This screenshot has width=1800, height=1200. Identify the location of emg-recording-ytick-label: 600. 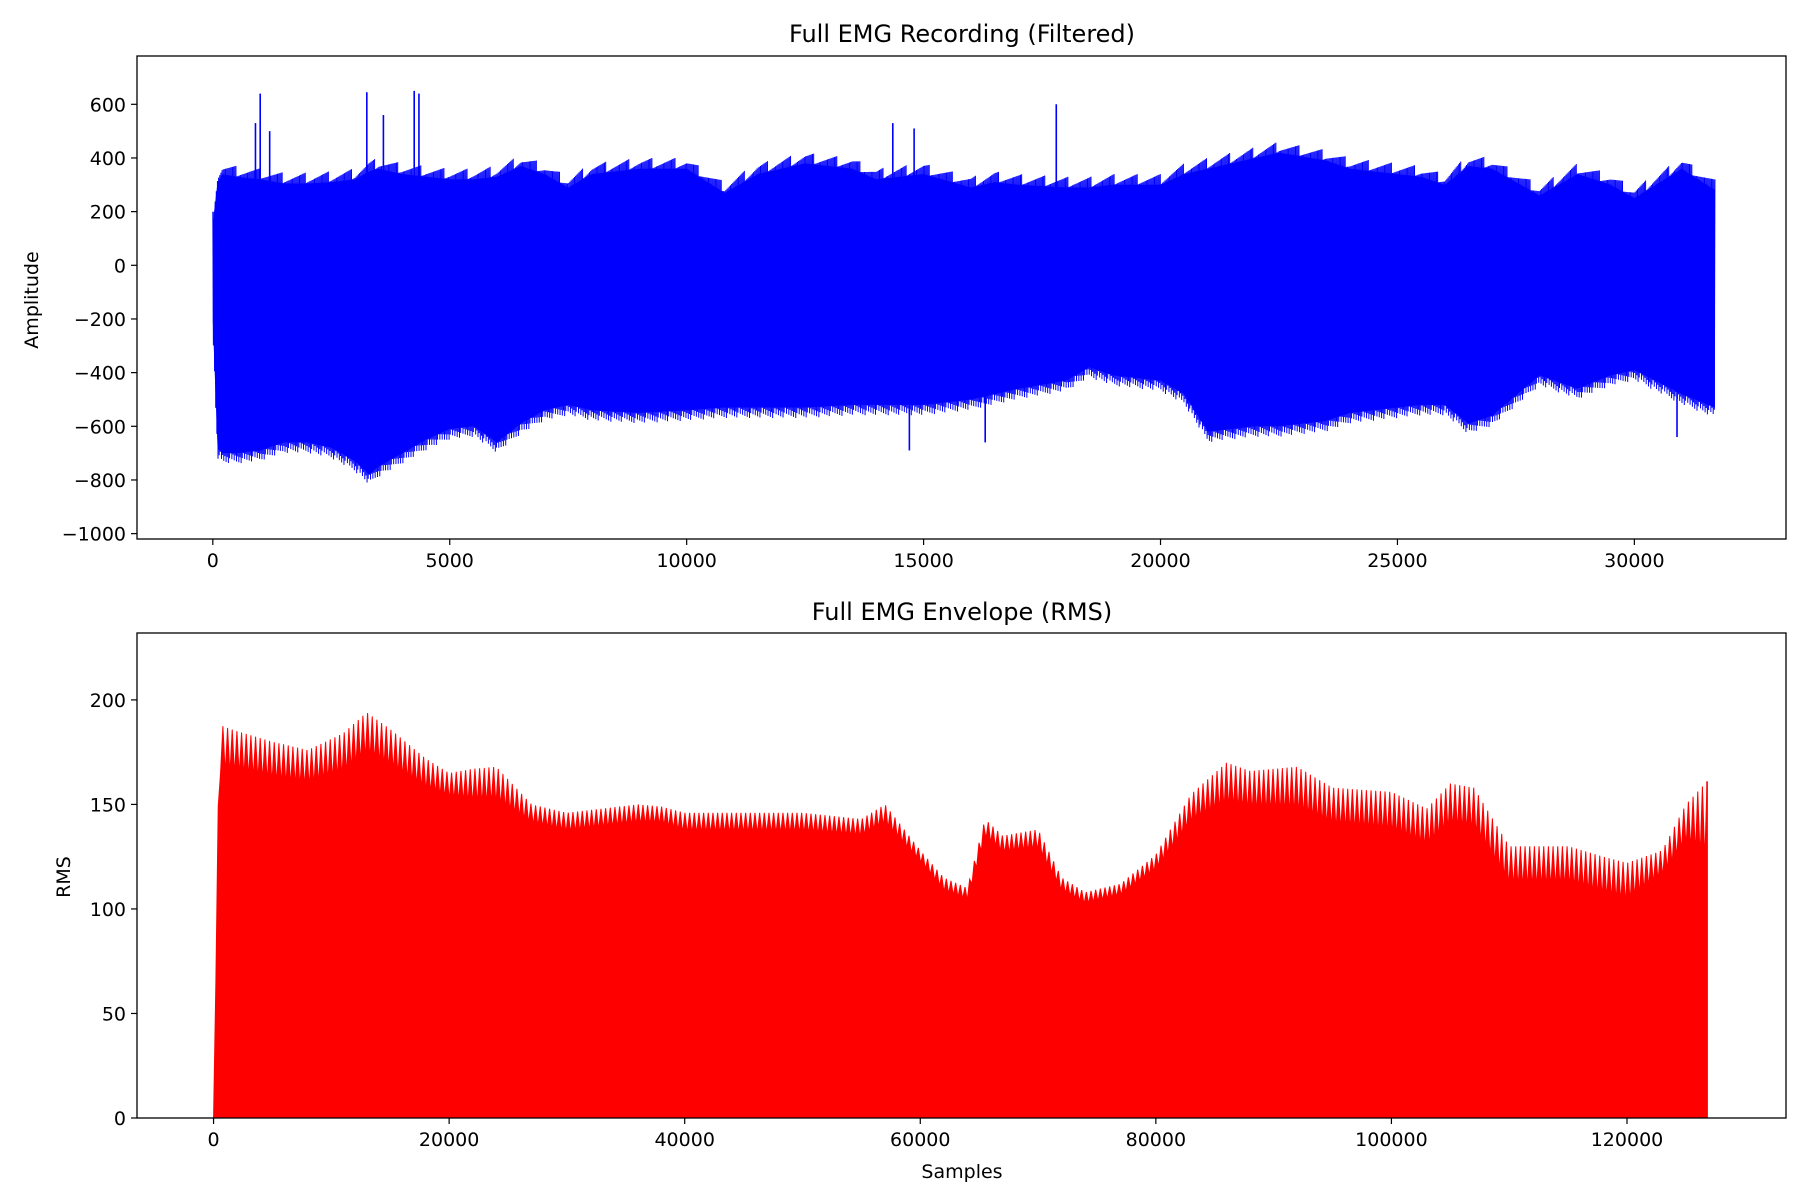
(108, 105).